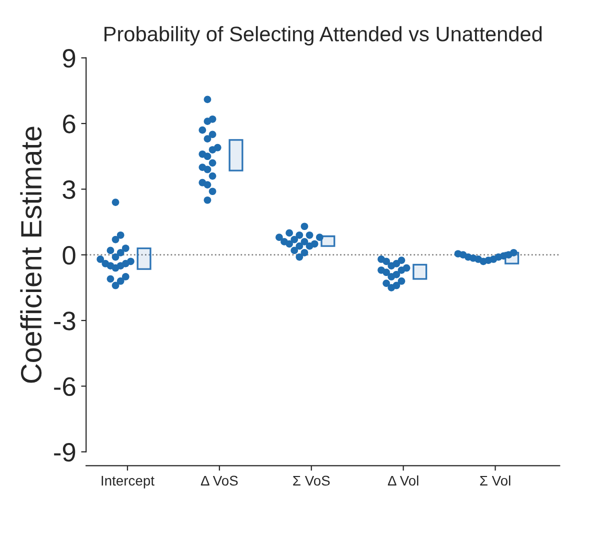 This screenshot has width=615, height=551. Describe the element at coordinates (65, 321) in the screenshot. I see `y-tick-label: -3` at that location.